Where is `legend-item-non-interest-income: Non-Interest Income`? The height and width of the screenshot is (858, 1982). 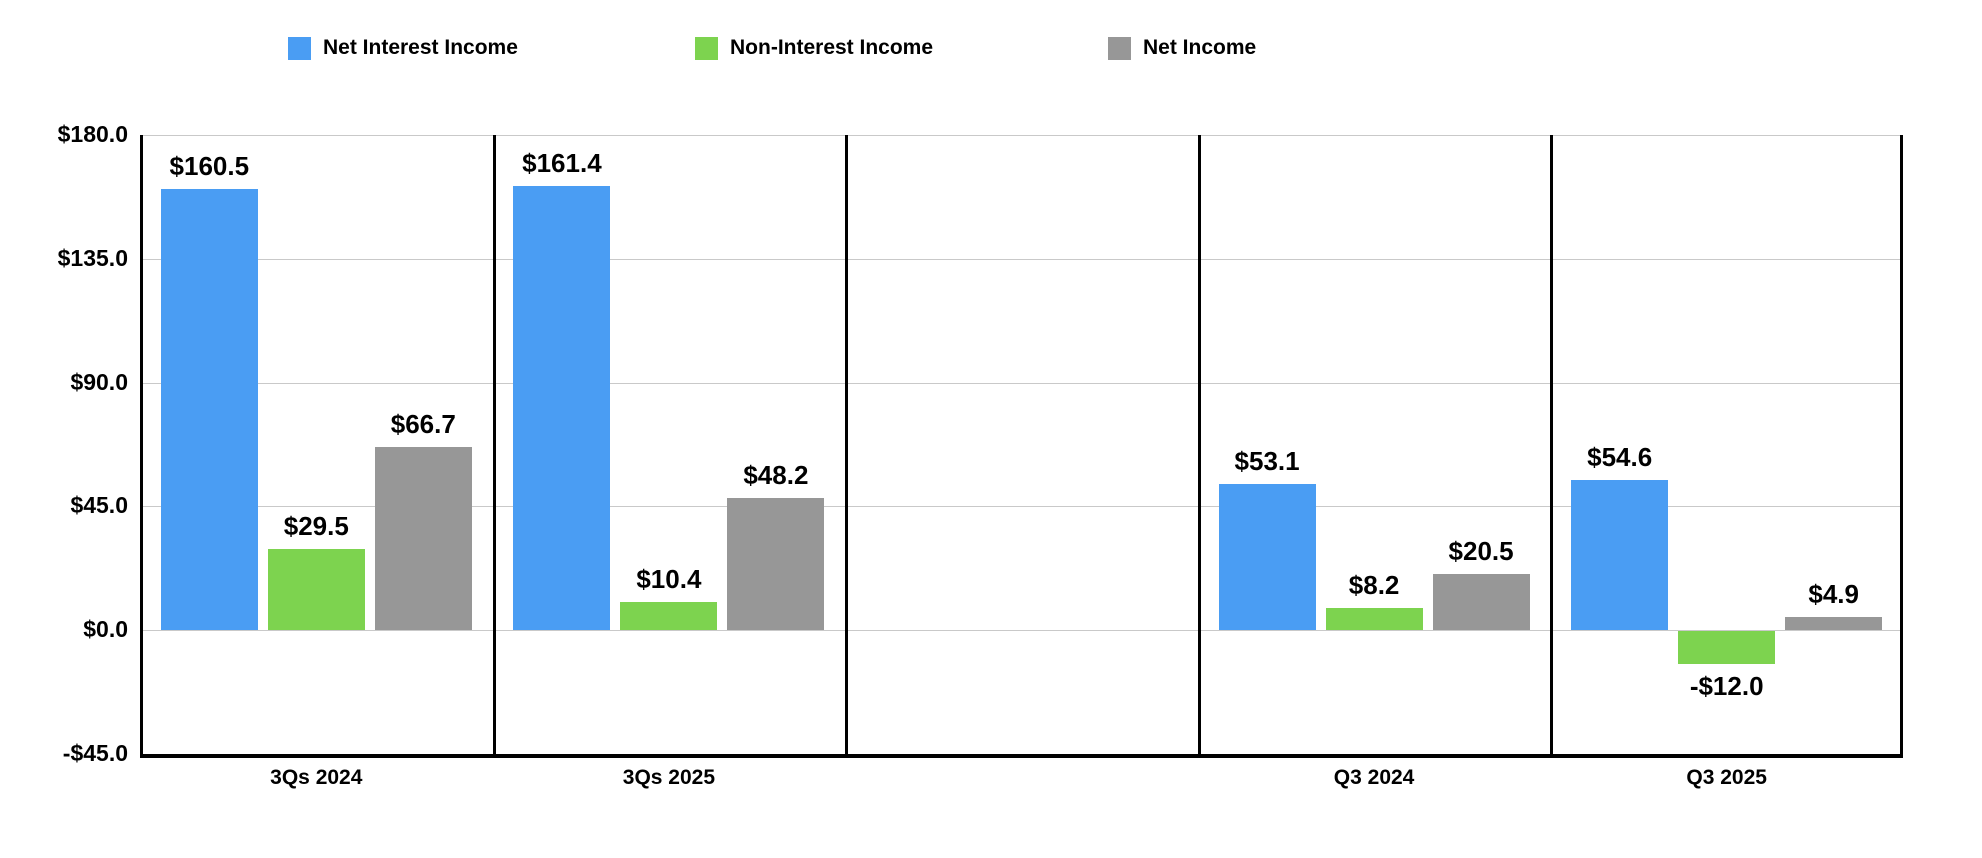
legend-item-non-interest-income: Non-Interest Income is located at coordinates (814, 48).